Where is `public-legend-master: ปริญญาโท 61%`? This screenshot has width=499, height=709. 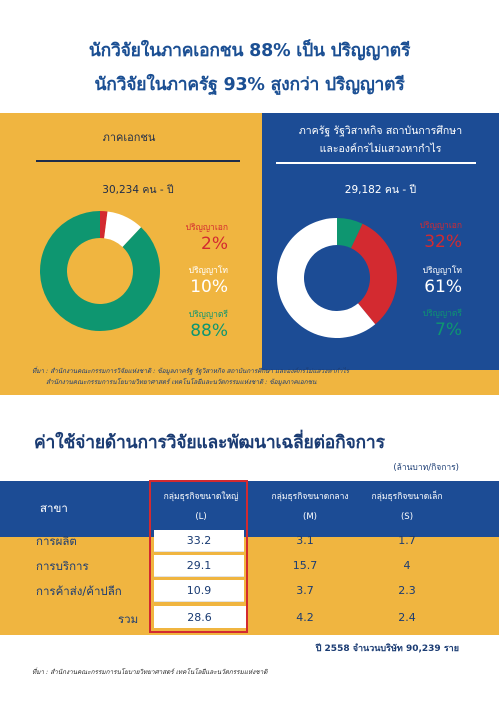 public-legend-master: ปริญญาโท 61% is located at coordinates (432, 281).